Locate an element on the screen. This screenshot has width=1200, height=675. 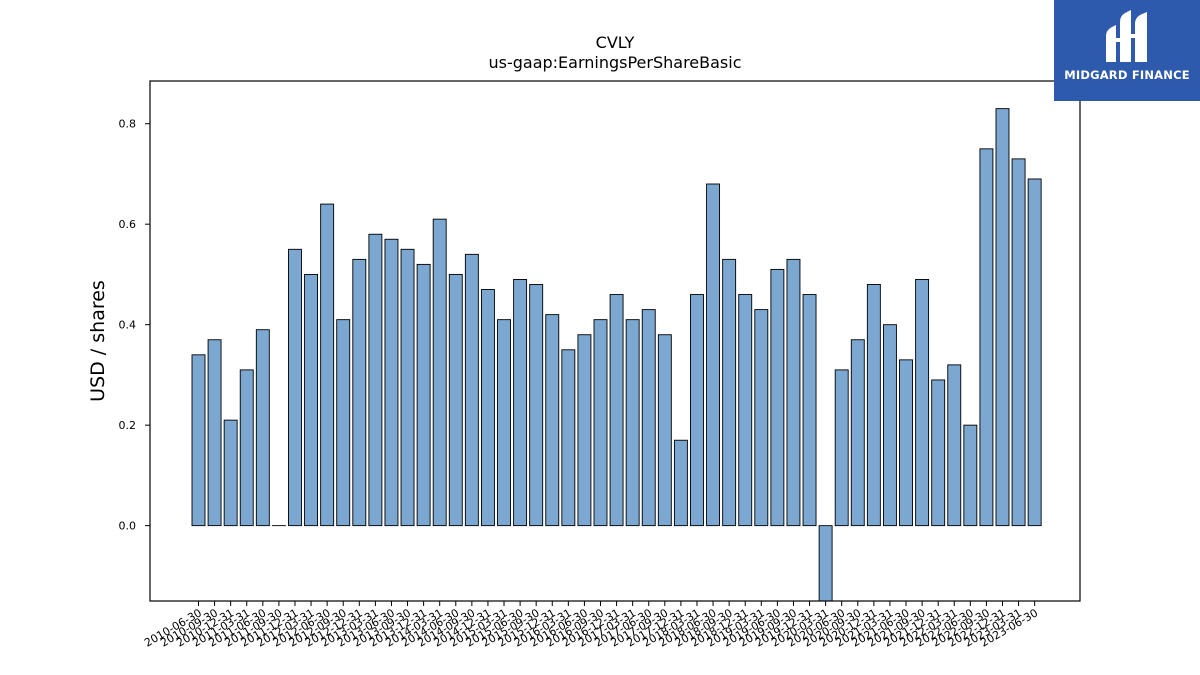
chart-title: CVLY is located at coordinates (615, 42).